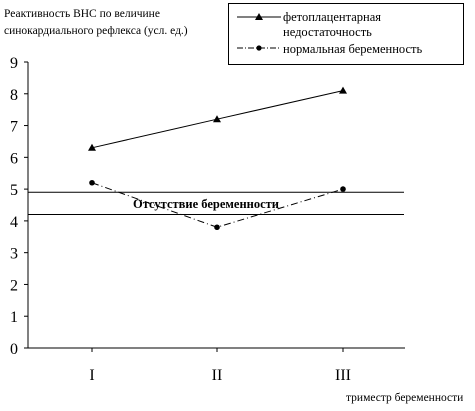  I want to click on y-tick-label-0: 0, so click(14, 349).